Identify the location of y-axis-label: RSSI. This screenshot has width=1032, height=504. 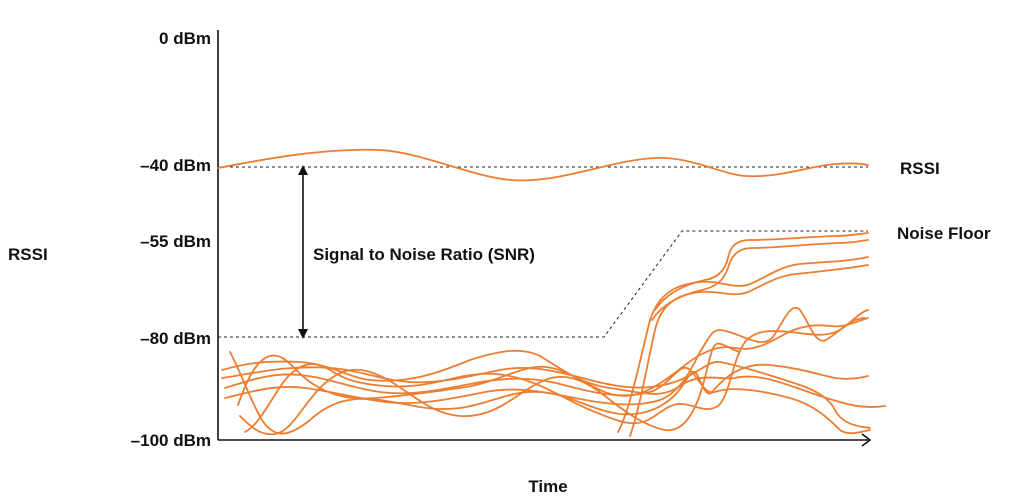
(28, 254).